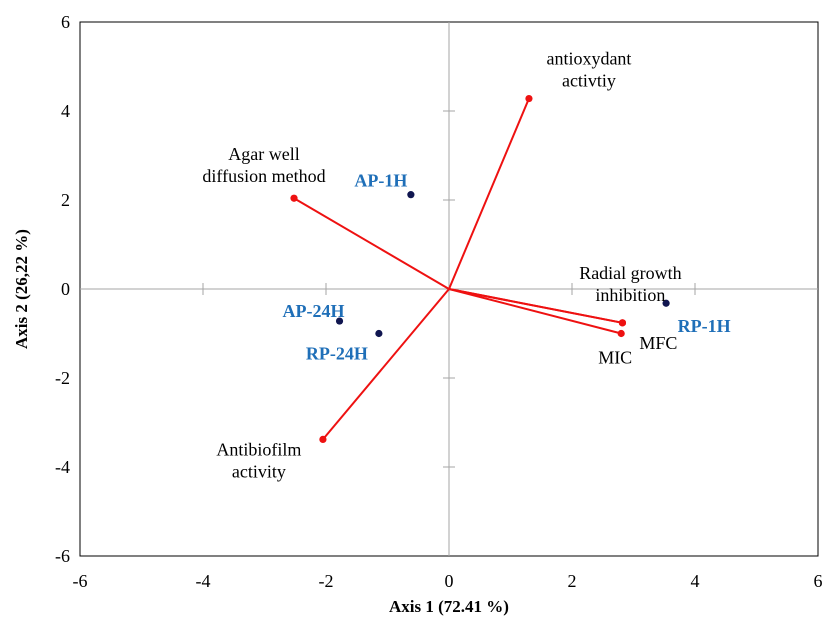 This screenshot has height=623, width=822. I want to click on variable-label-line: MIC, so click(615, 358).